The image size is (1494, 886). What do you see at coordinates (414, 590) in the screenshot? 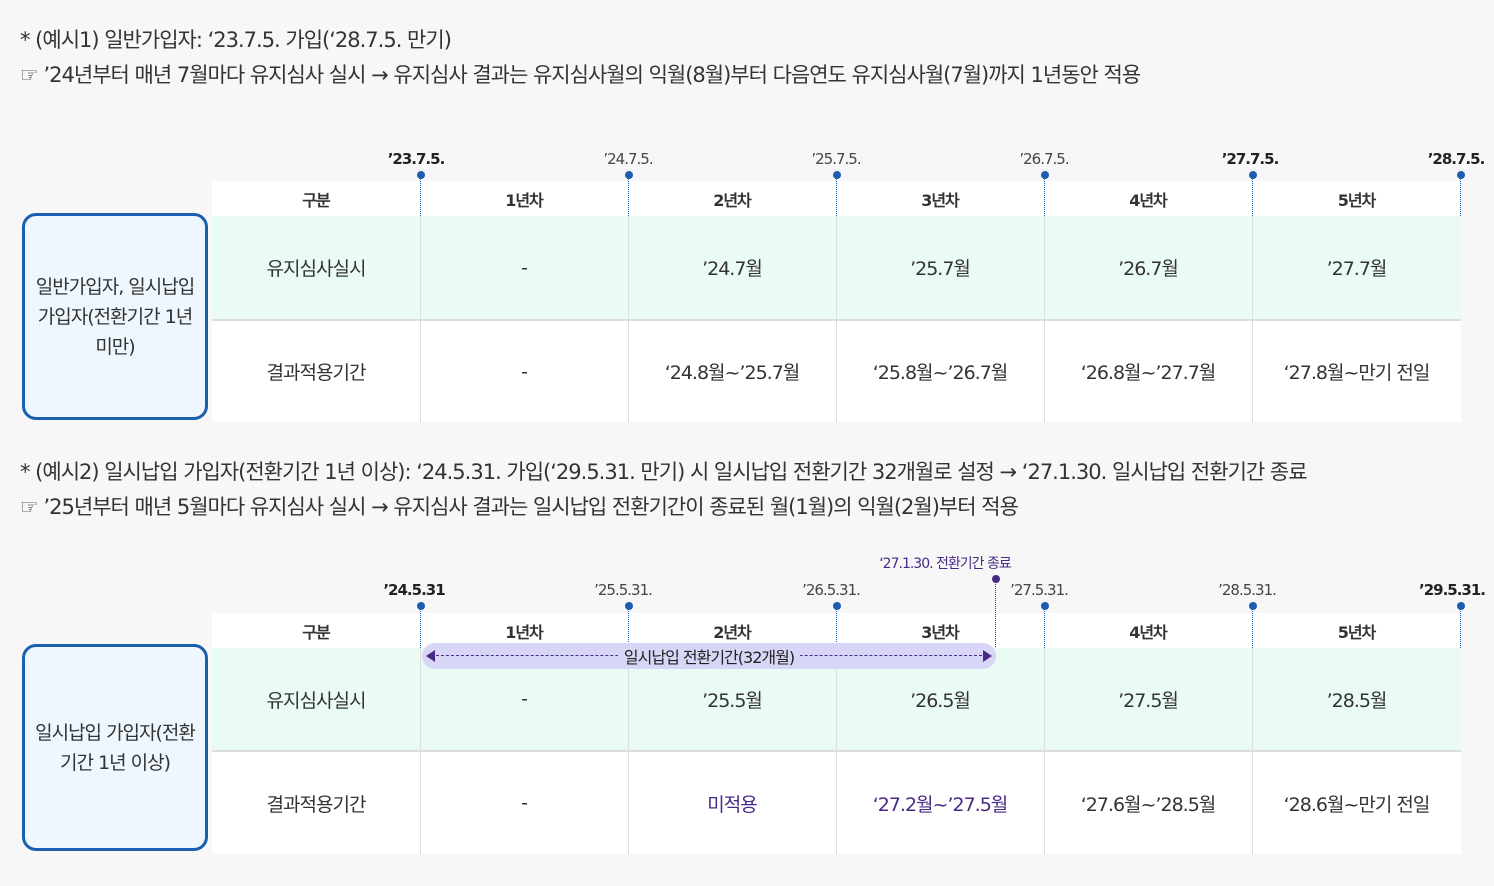
I see `timeline-date: ’24.5.31` at bounding box center [414, 590].